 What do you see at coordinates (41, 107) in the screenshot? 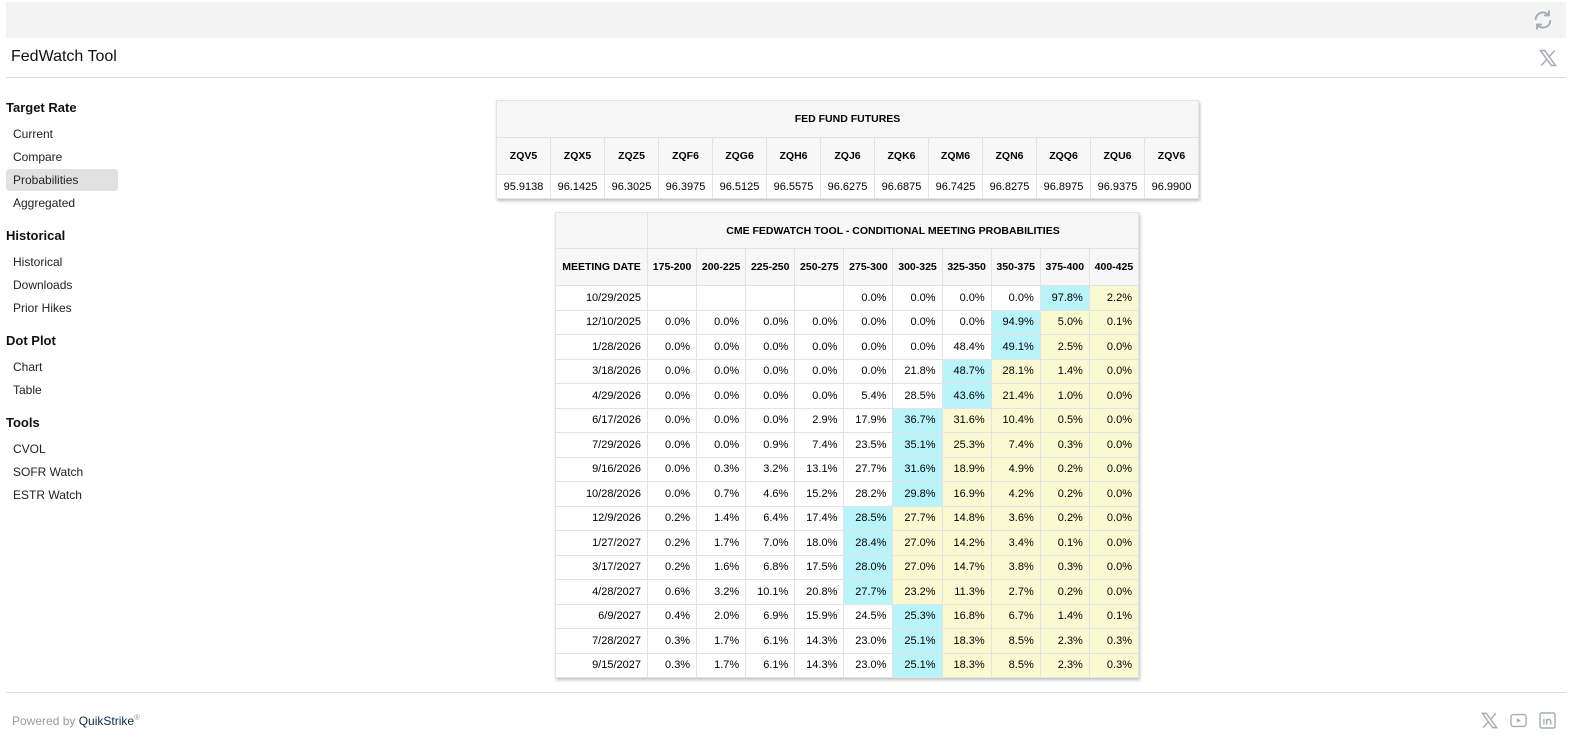
I see `sidebar-heading: Target Rate` at bounding box center [41, 107].